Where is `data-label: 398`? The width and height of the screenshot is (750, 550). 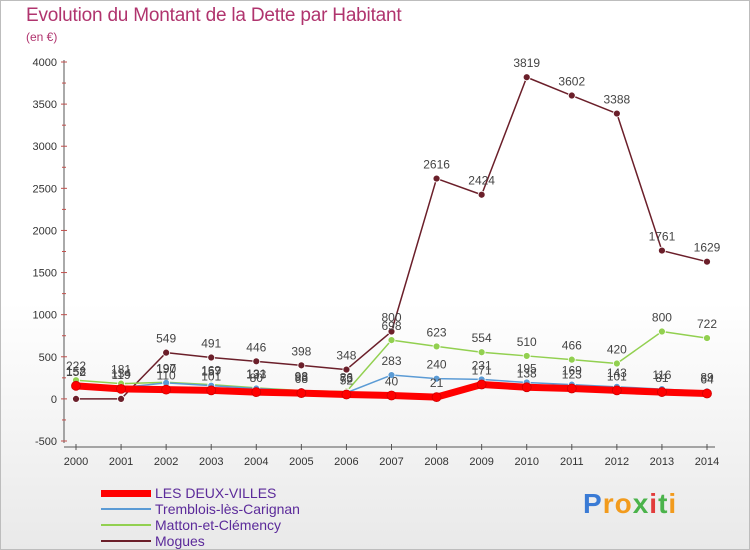 data-label: 398 is located at coordinates (301, 351).